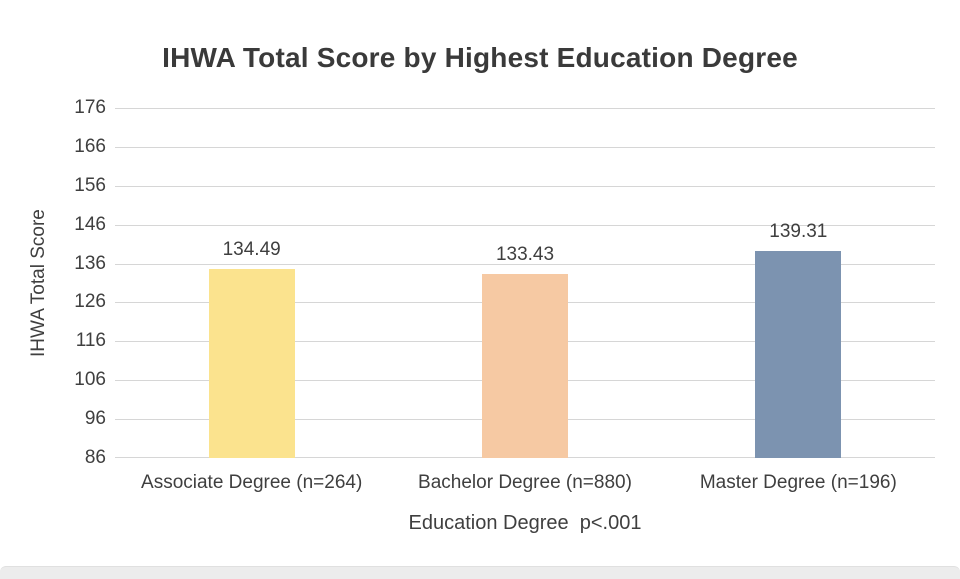  What do you see at coordinates (251, 250) in the screenshot?
I see `bar-value-label: 134.49` at bounding box center [251, 250].